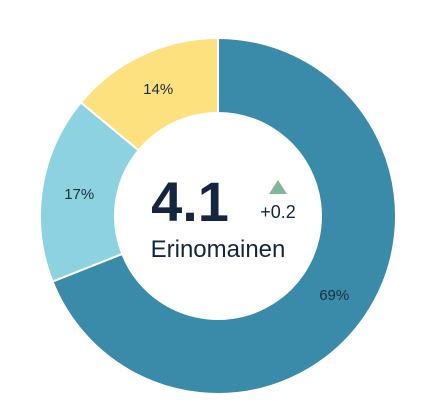 Image resolution: width=437 pixels, height=415 pixels. What do you see at coordinates (278, 187) in the screenshot?
I see `up-triangle-icon` at bounding box center [278, 187].